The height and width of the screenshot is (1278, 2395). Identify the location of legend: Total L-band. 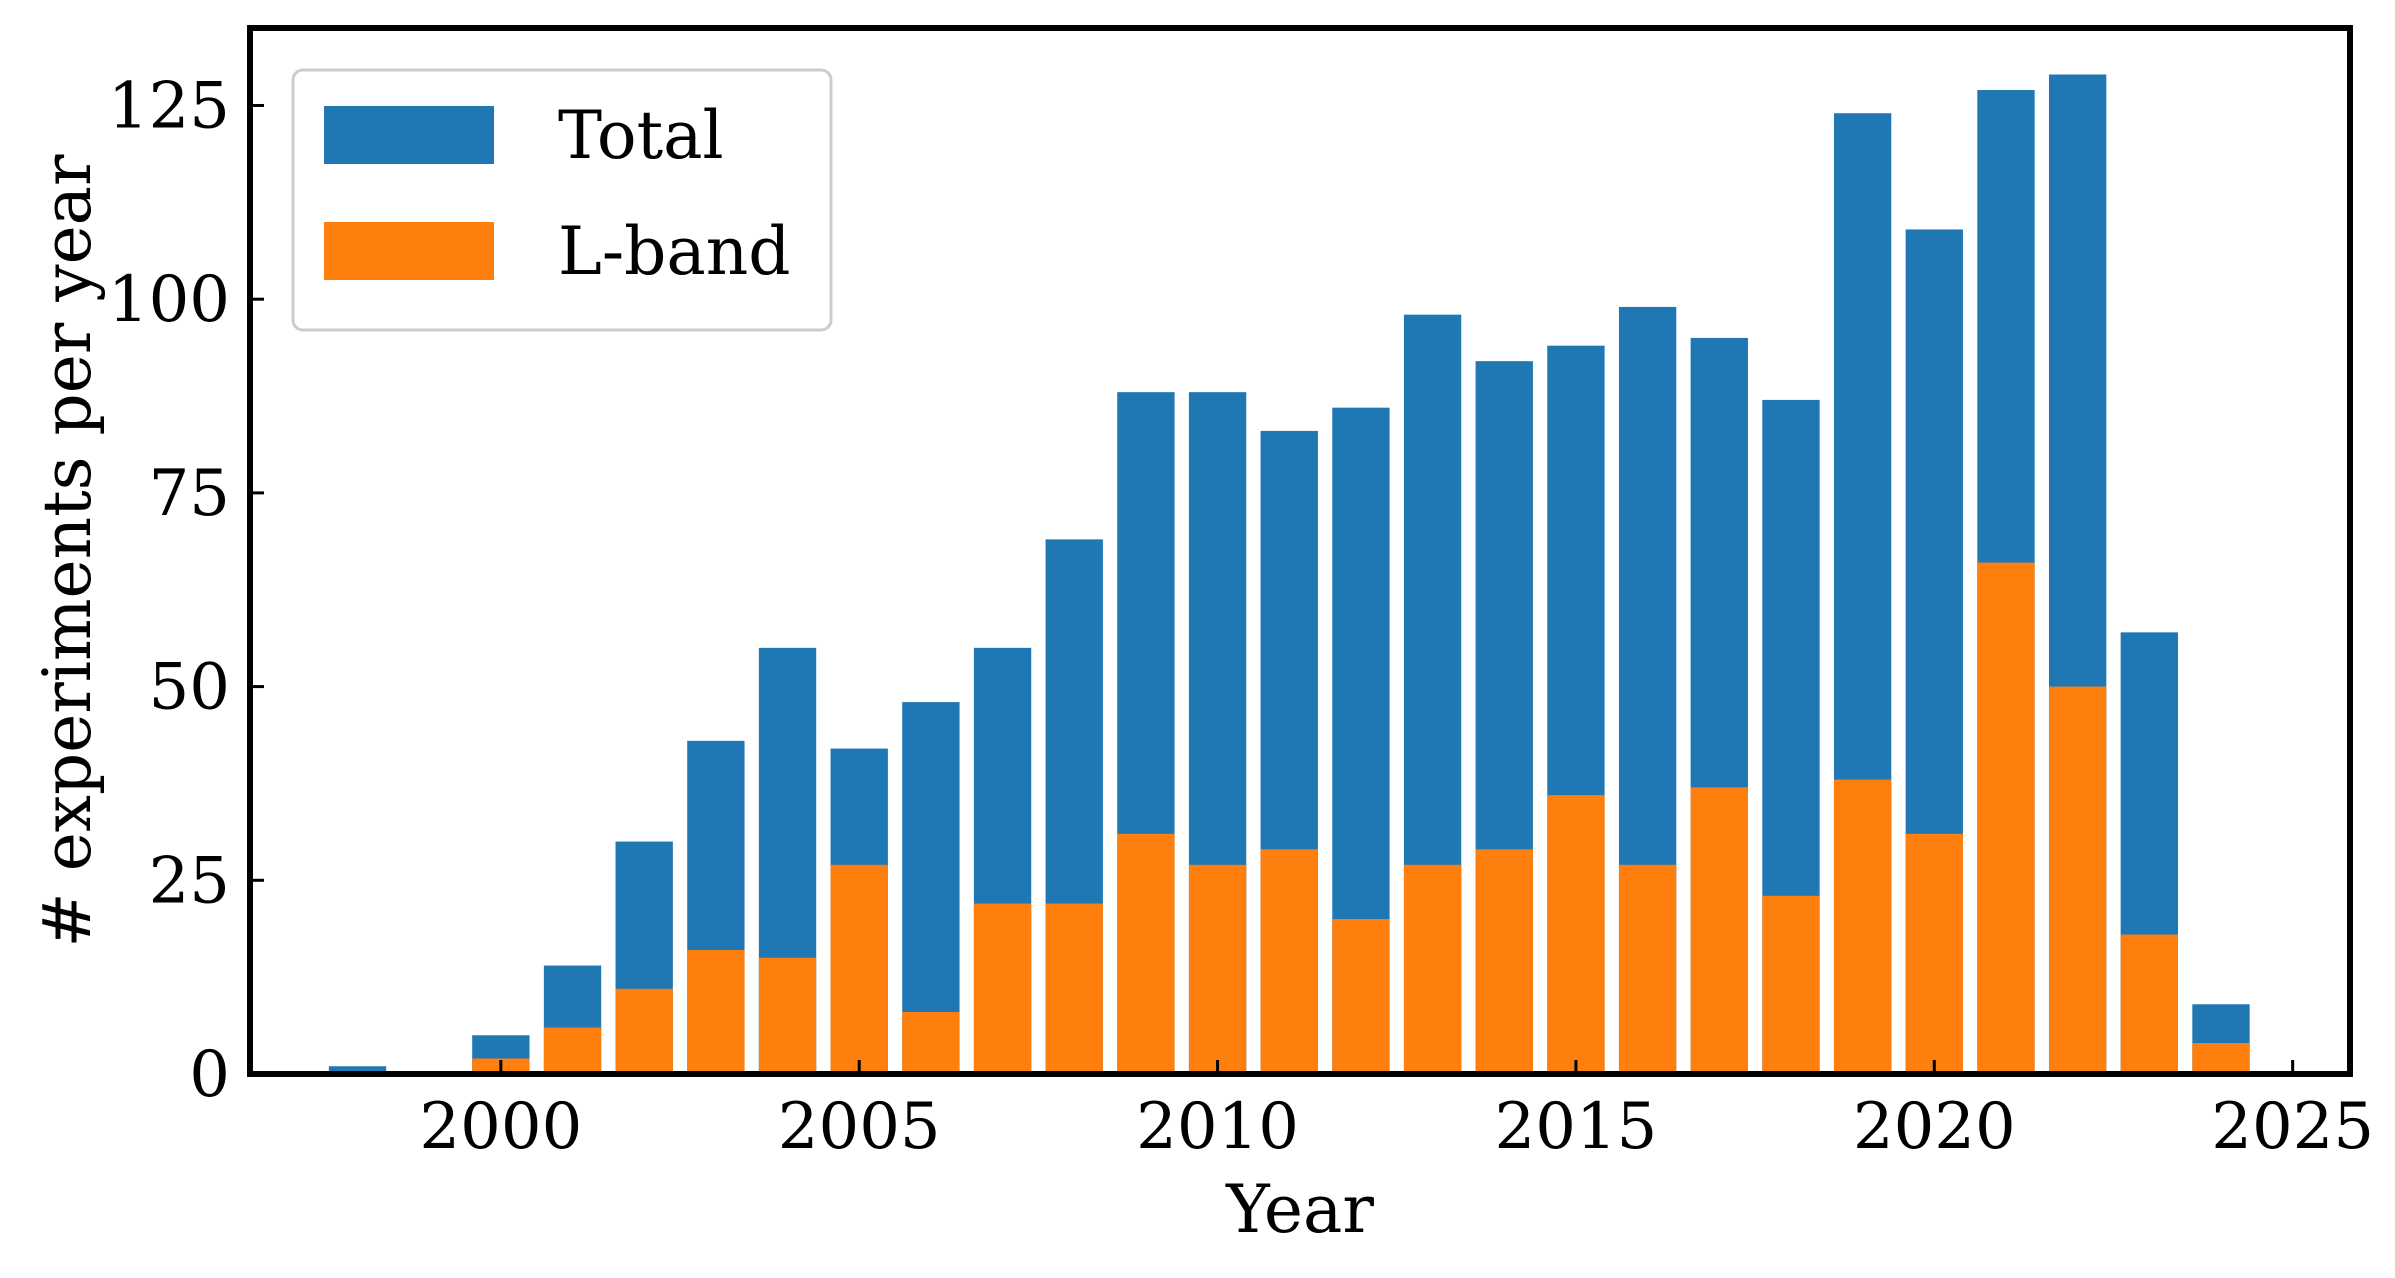
(562, 200).